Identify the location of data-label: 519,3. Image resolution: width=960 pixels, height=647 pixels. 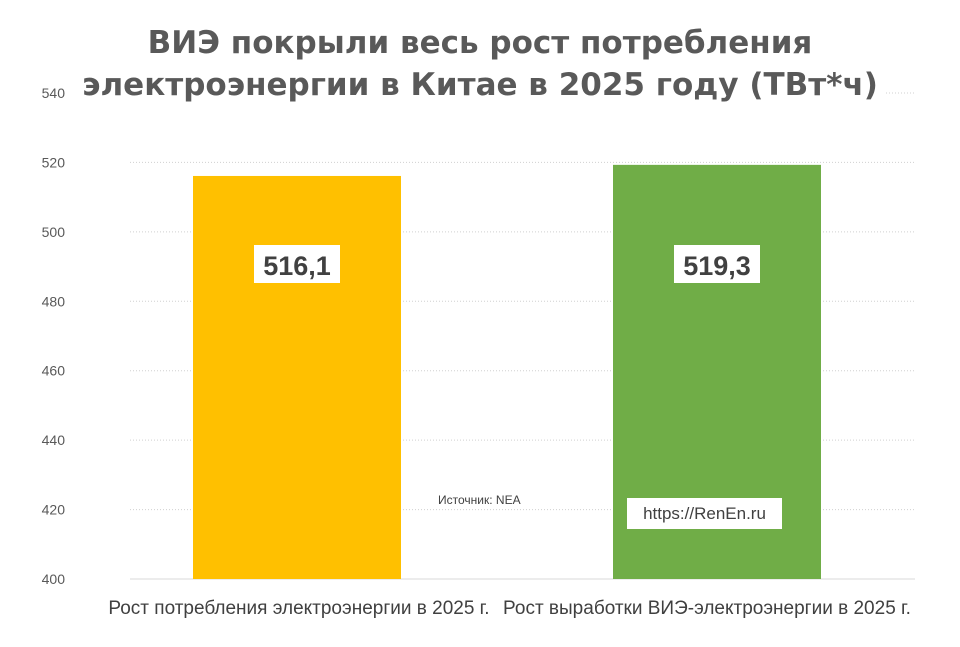
(717, 266).